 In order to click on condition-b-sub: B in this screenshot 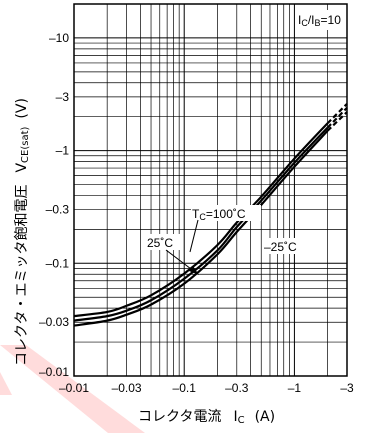, I will do `click(318, 23)`.